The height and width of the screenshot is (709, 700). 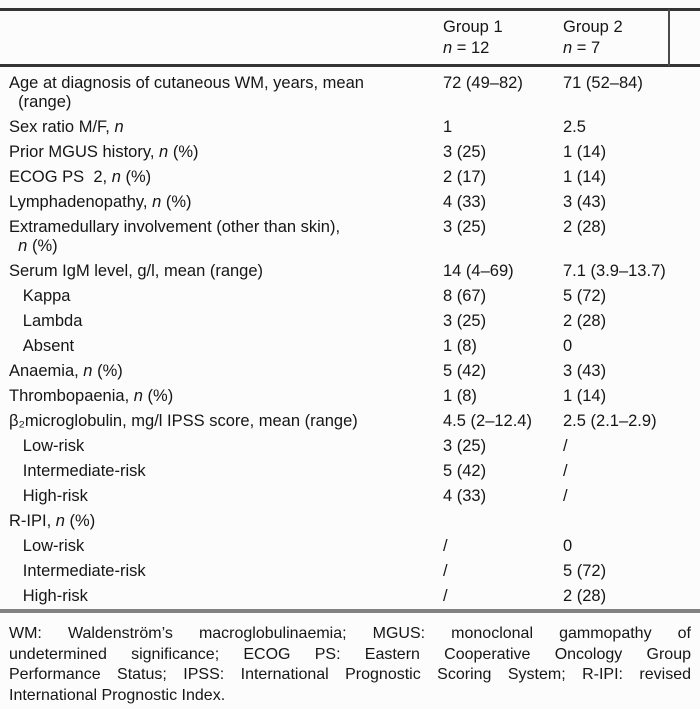 What do you see at coordinates (350, 202) in the screenshot?
I see `table-row: Lymphadenopathy, n (%) 4 (33) 3 (43)` at bounding box center [350, 202].